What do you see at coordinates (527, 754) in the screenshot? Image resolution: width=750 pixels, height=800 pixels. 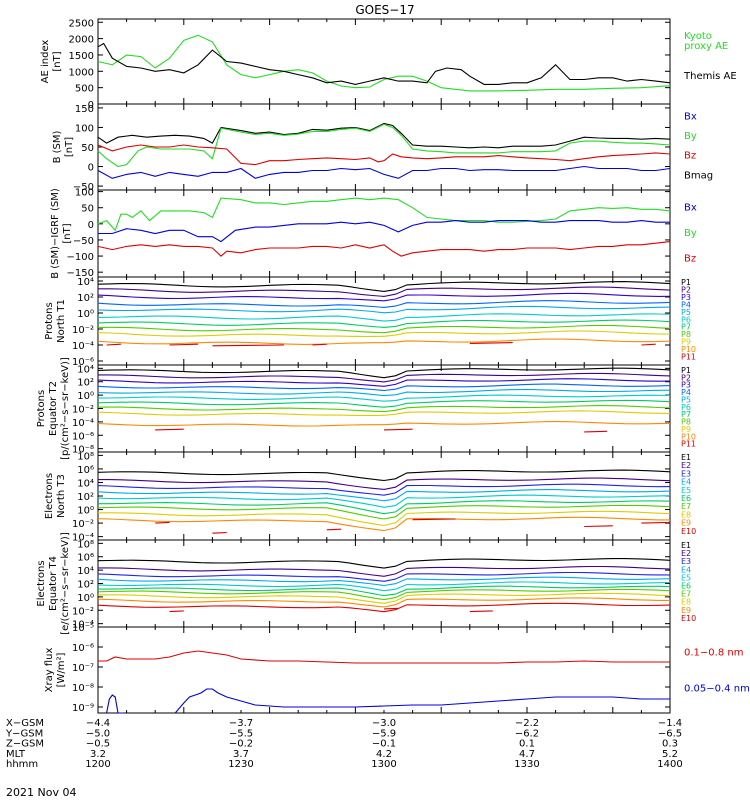 I see `ephemeris-value: 4.7` at bounding box center [527, 754].